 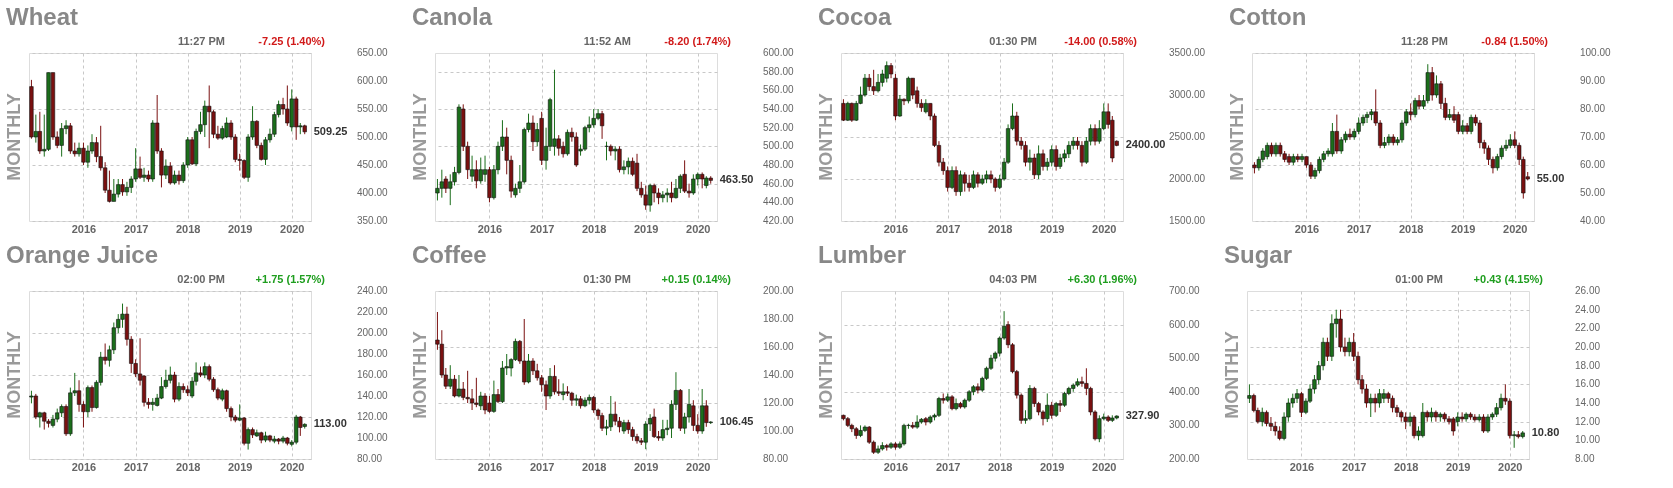 I want to click on y-tick-label: 420.00, so click(x=779, y=220).